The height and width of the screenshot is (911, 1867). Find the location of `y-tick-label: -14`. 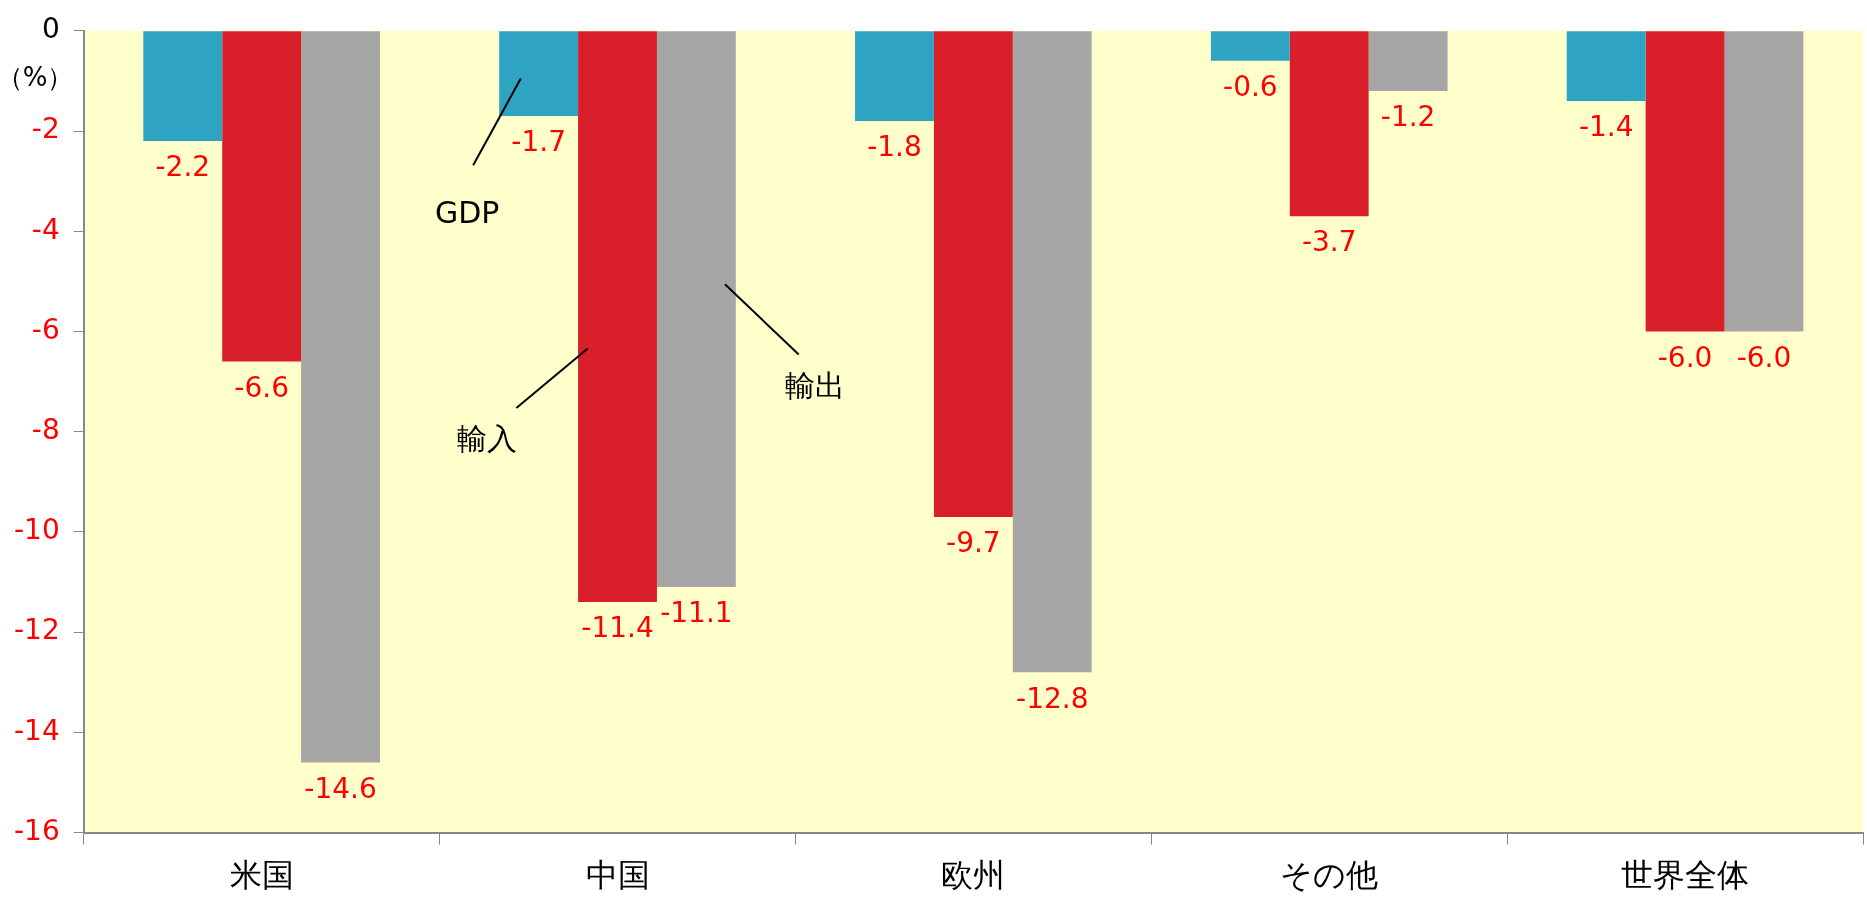

y-tick-label: -14 is located at coordinates (37, 730).